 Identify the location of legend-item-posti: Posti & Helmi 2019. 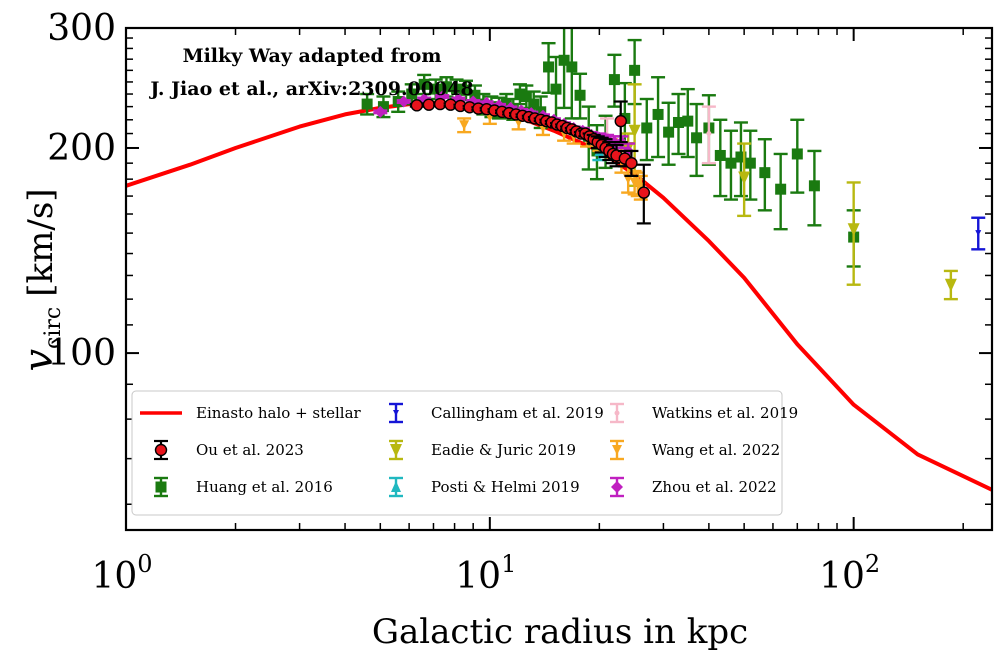
(484, 487).